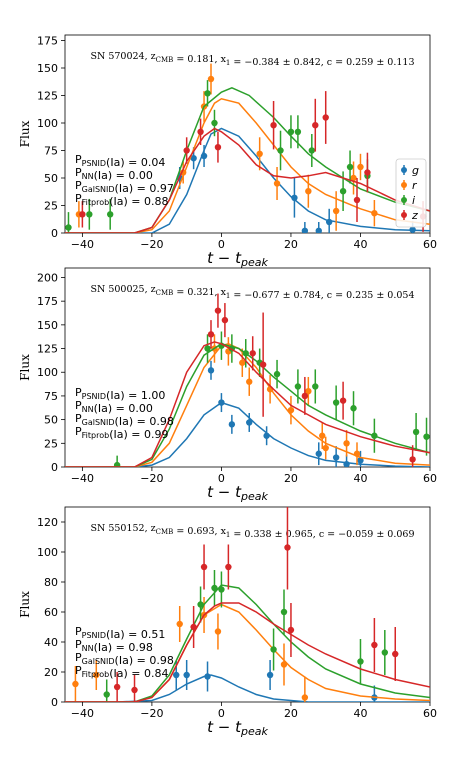 The height and width of the screenshot is (780, 450). I want to click on y-tick-label: 0, so click(54, 233).